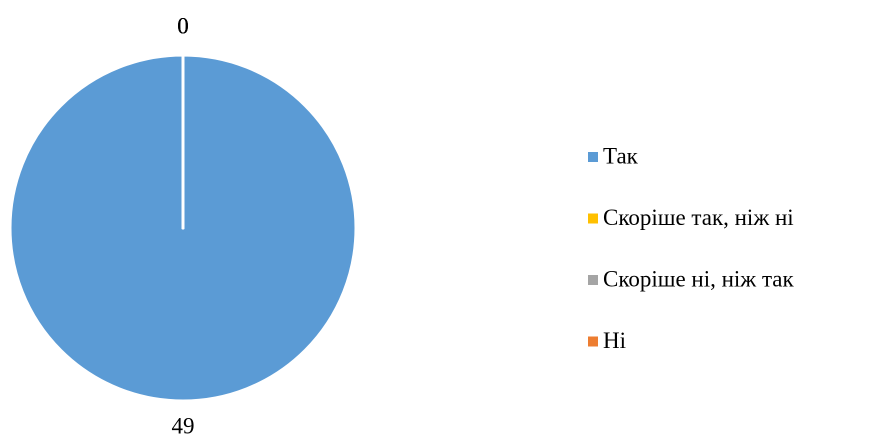 This screenshot has width=876, height=446. I want to click on legend-label: Скоріше ні, ніж так, so click(698, 278).